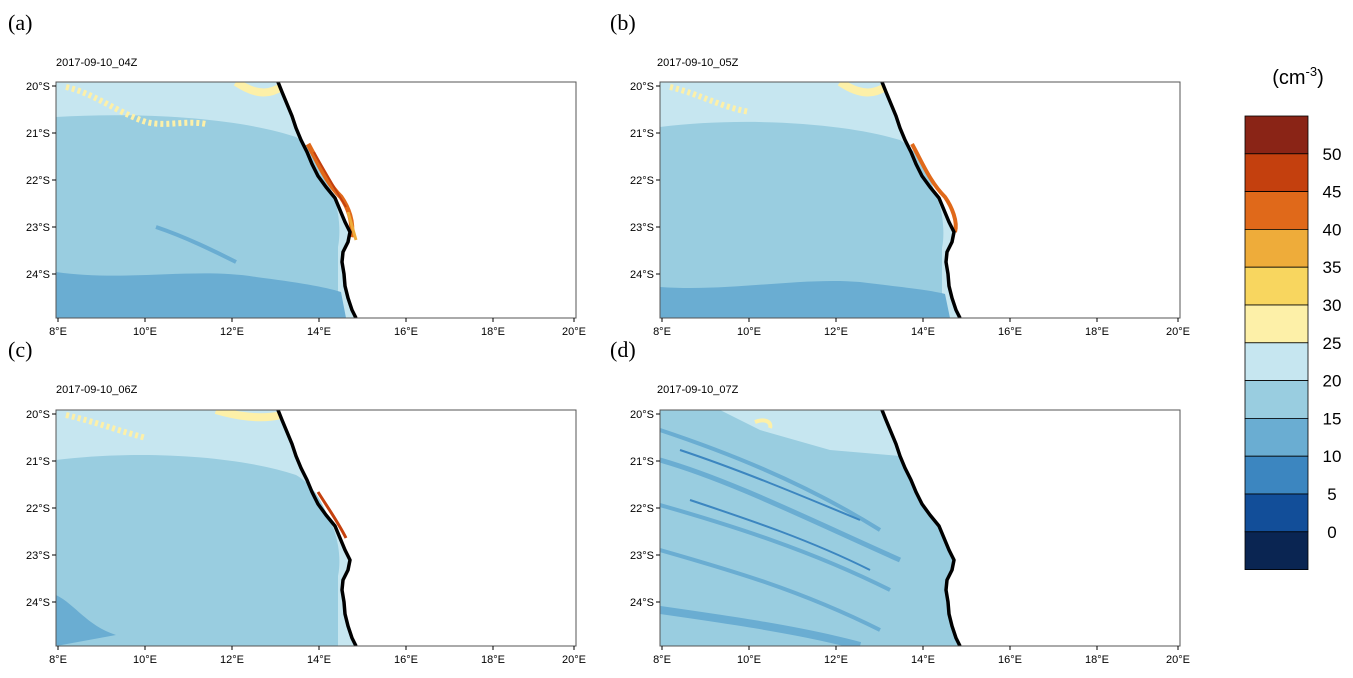 This screenshot has height=678, width=1353. What do you see at coordinates (1331, 494) in the screenshot?
I see `colorbar-tick-label: 5` at bounding box center [1331, 494].